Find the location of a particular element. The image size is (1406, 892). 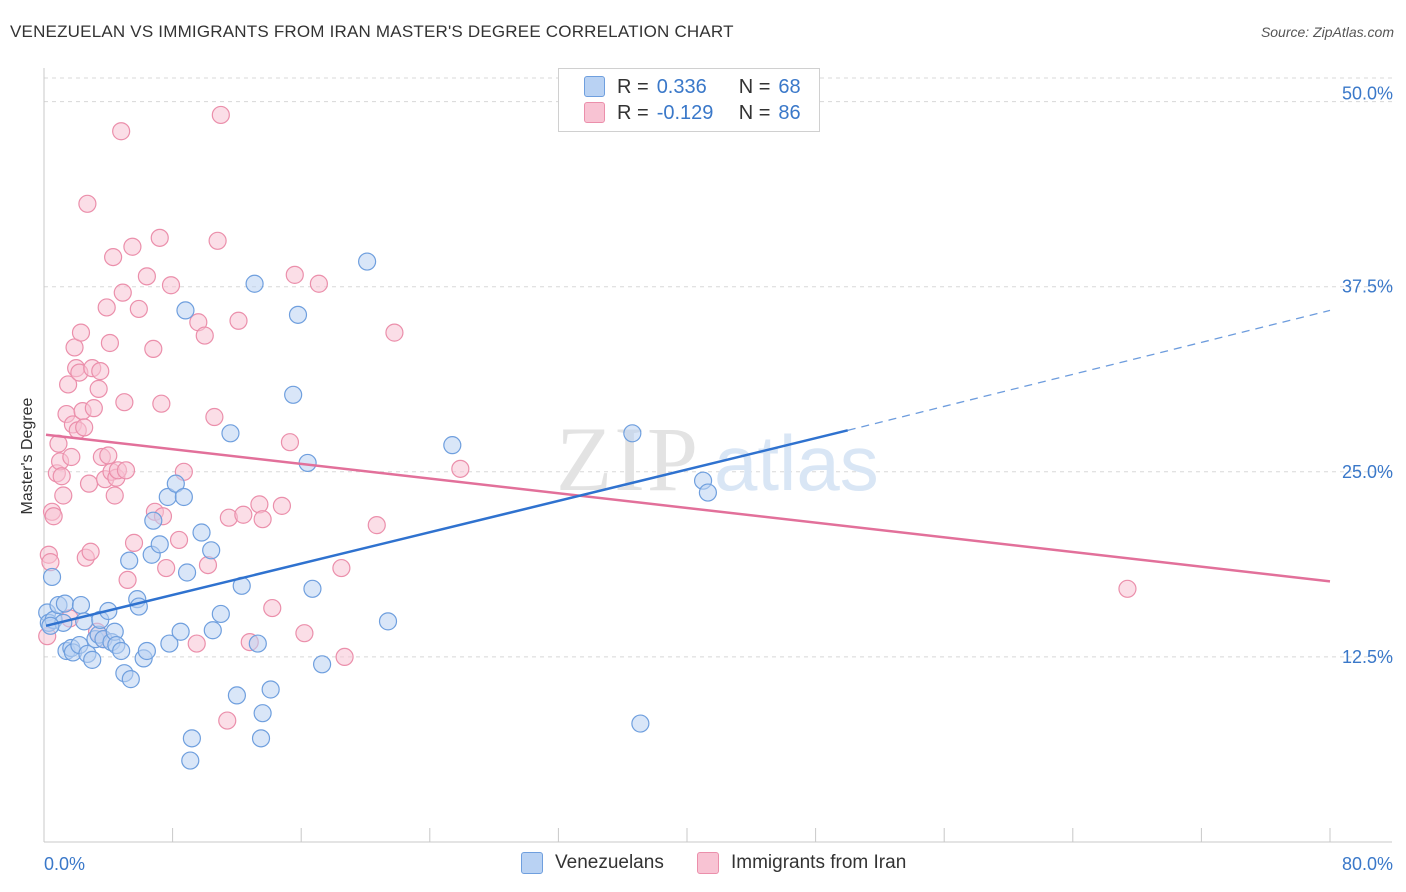

y-tick-label: 50.0% is located at coordinates (1367, 94).